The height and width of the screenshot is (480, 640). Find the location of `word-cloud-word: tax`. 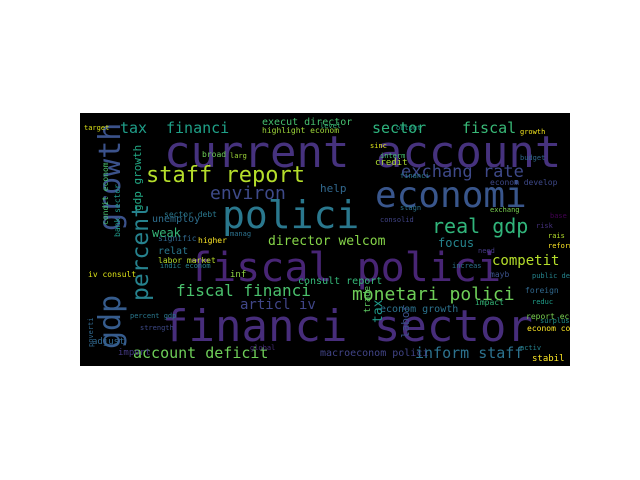

word-cloud-word: tax is located at coordinates (134, 128).